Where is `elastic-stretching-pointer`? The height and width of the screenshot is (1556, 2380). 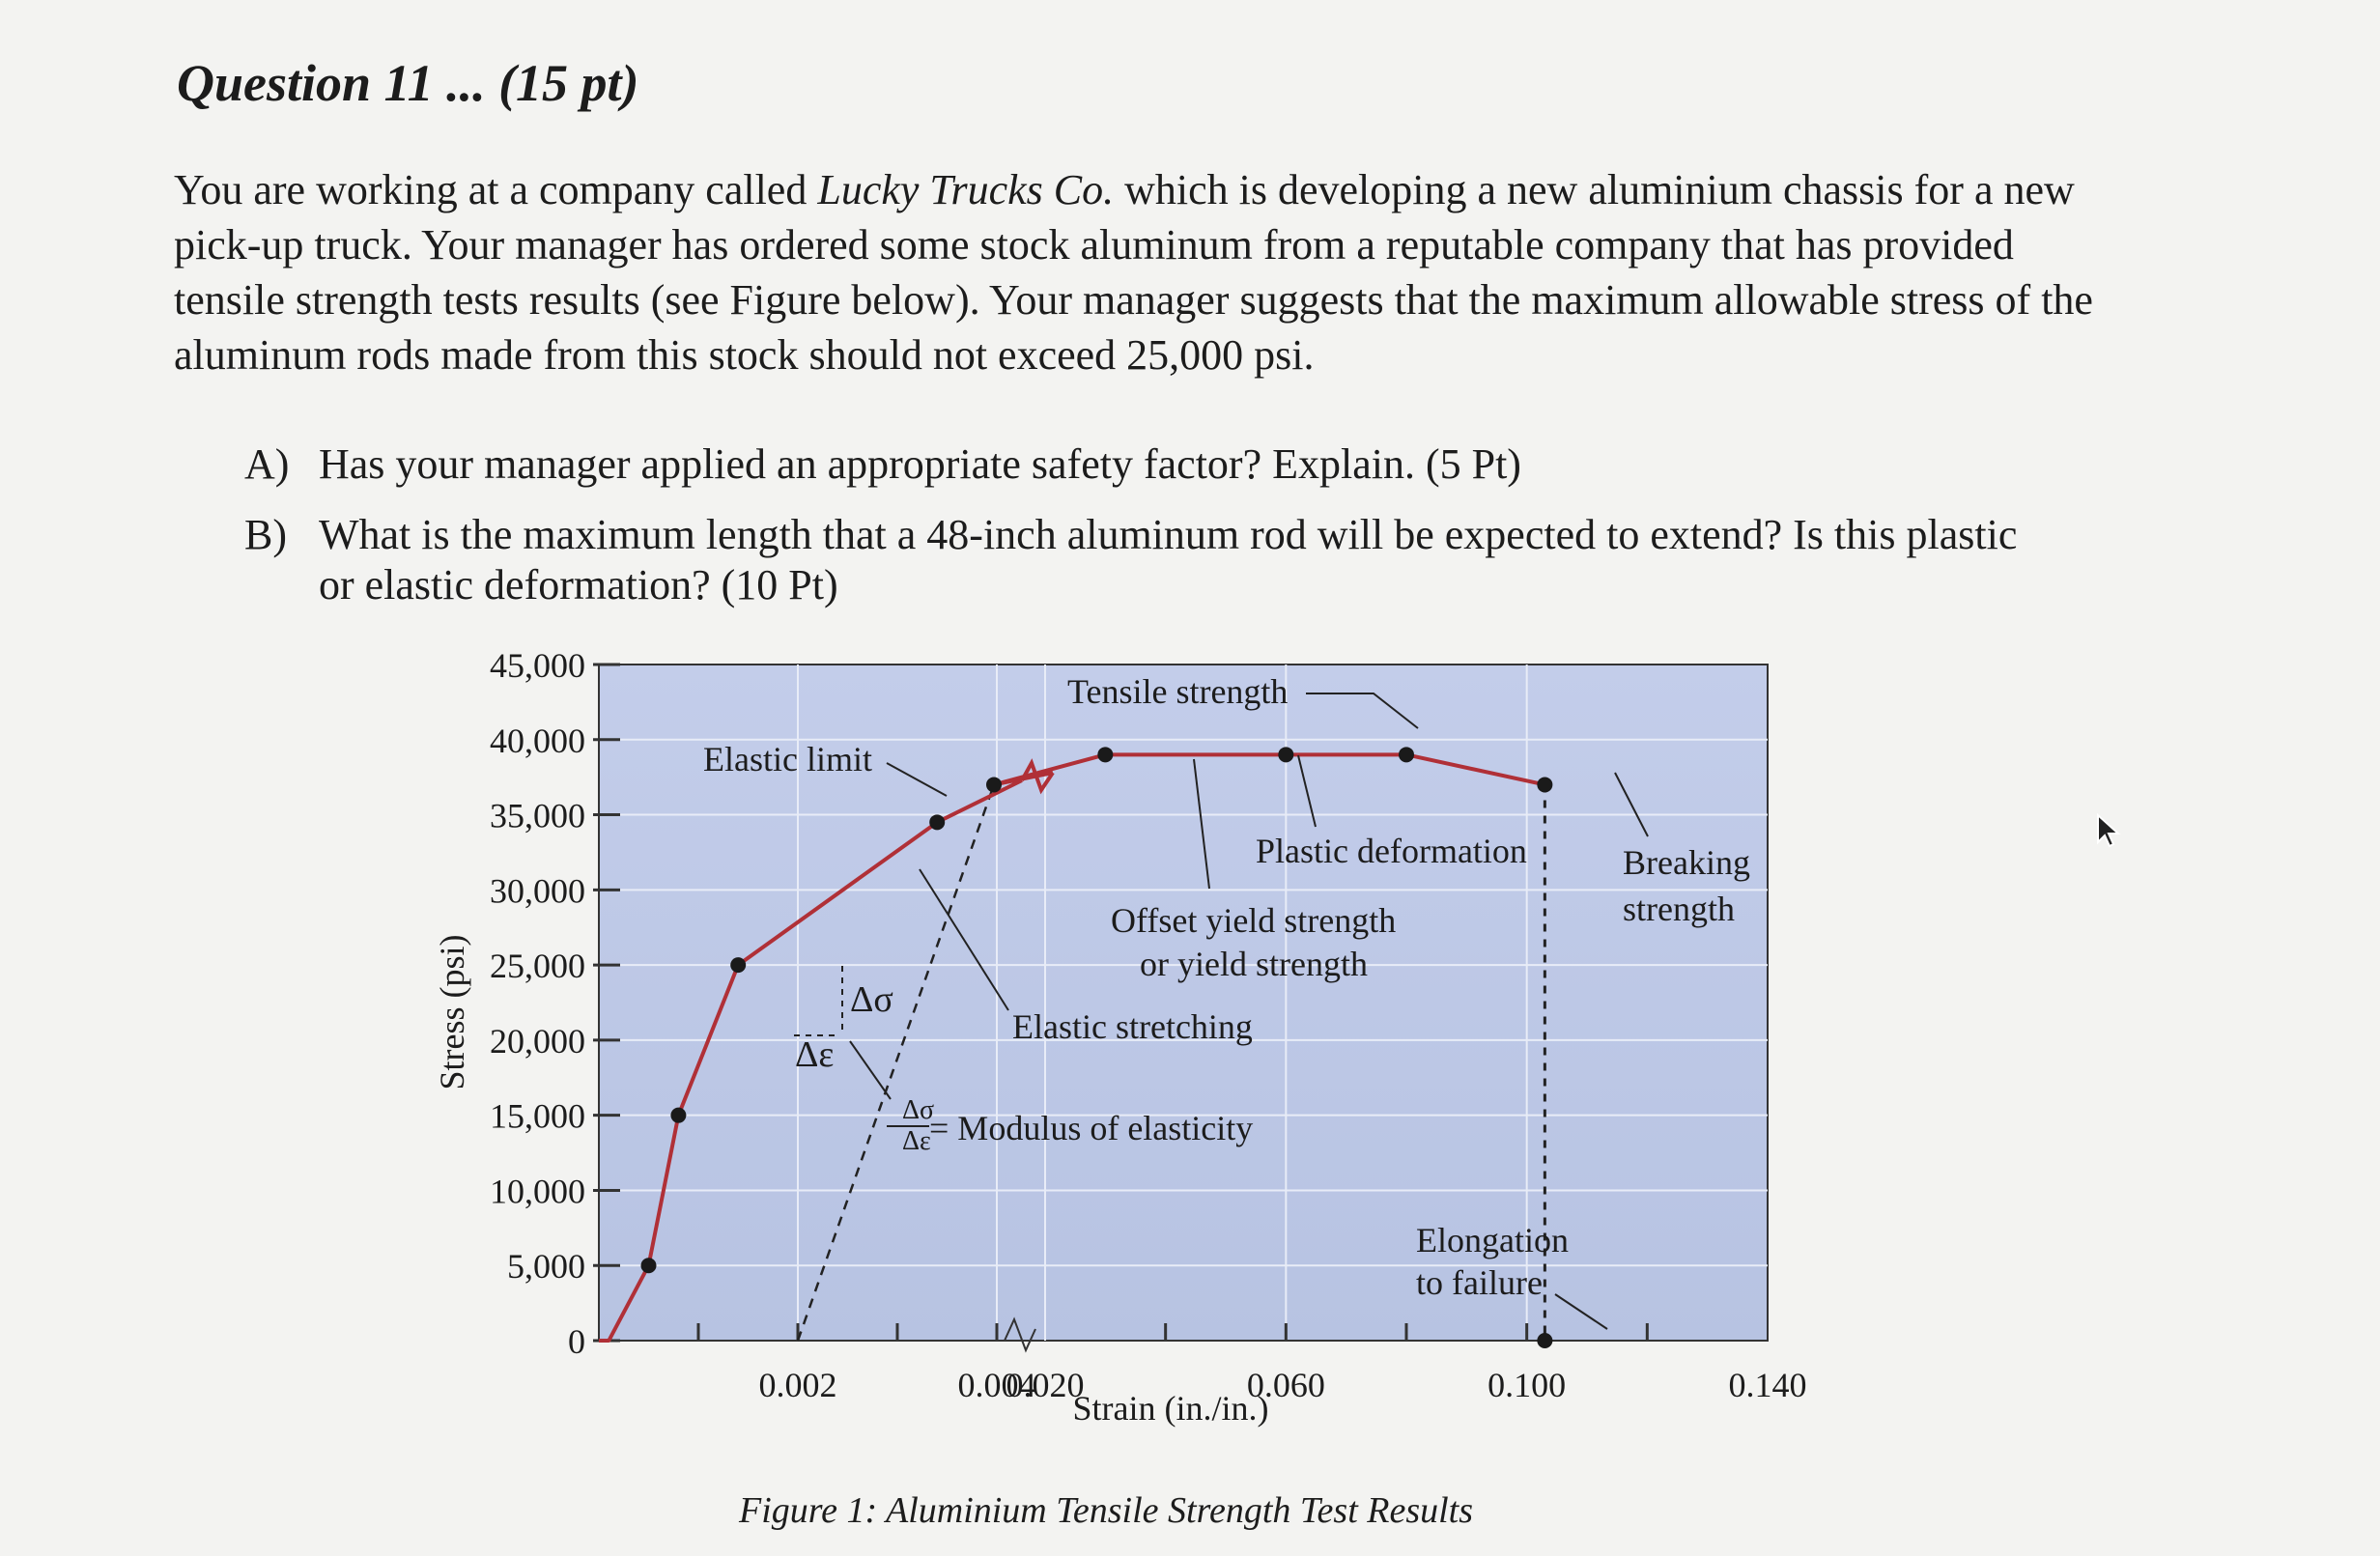
elastic-stretching-pointer is located at coordinates (964, 939).